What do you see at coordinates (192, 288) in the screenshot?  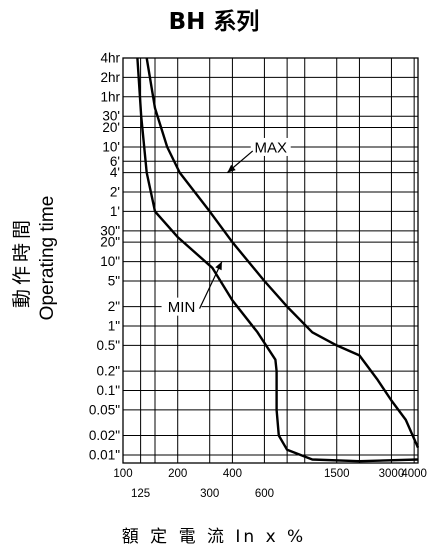 I see `annotation-min: MIN` at bounding box center [192, 288].